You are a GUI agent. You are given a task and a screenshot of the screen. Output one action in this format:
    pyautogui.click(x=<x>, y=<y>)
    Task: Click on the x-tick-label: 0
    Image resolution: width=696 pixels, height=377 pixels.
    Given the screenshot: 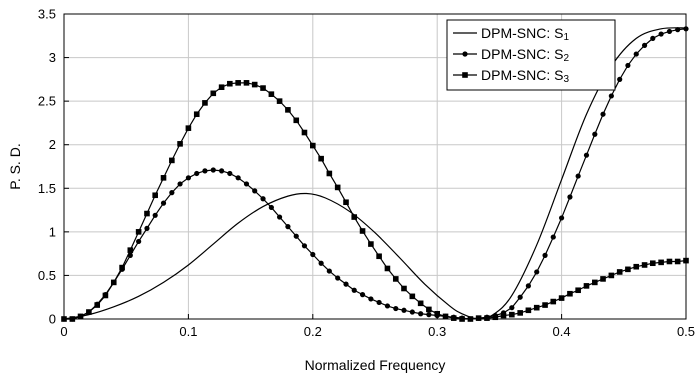 What is the action you would take?
    pyautogui.click(x=63, y=331)
    